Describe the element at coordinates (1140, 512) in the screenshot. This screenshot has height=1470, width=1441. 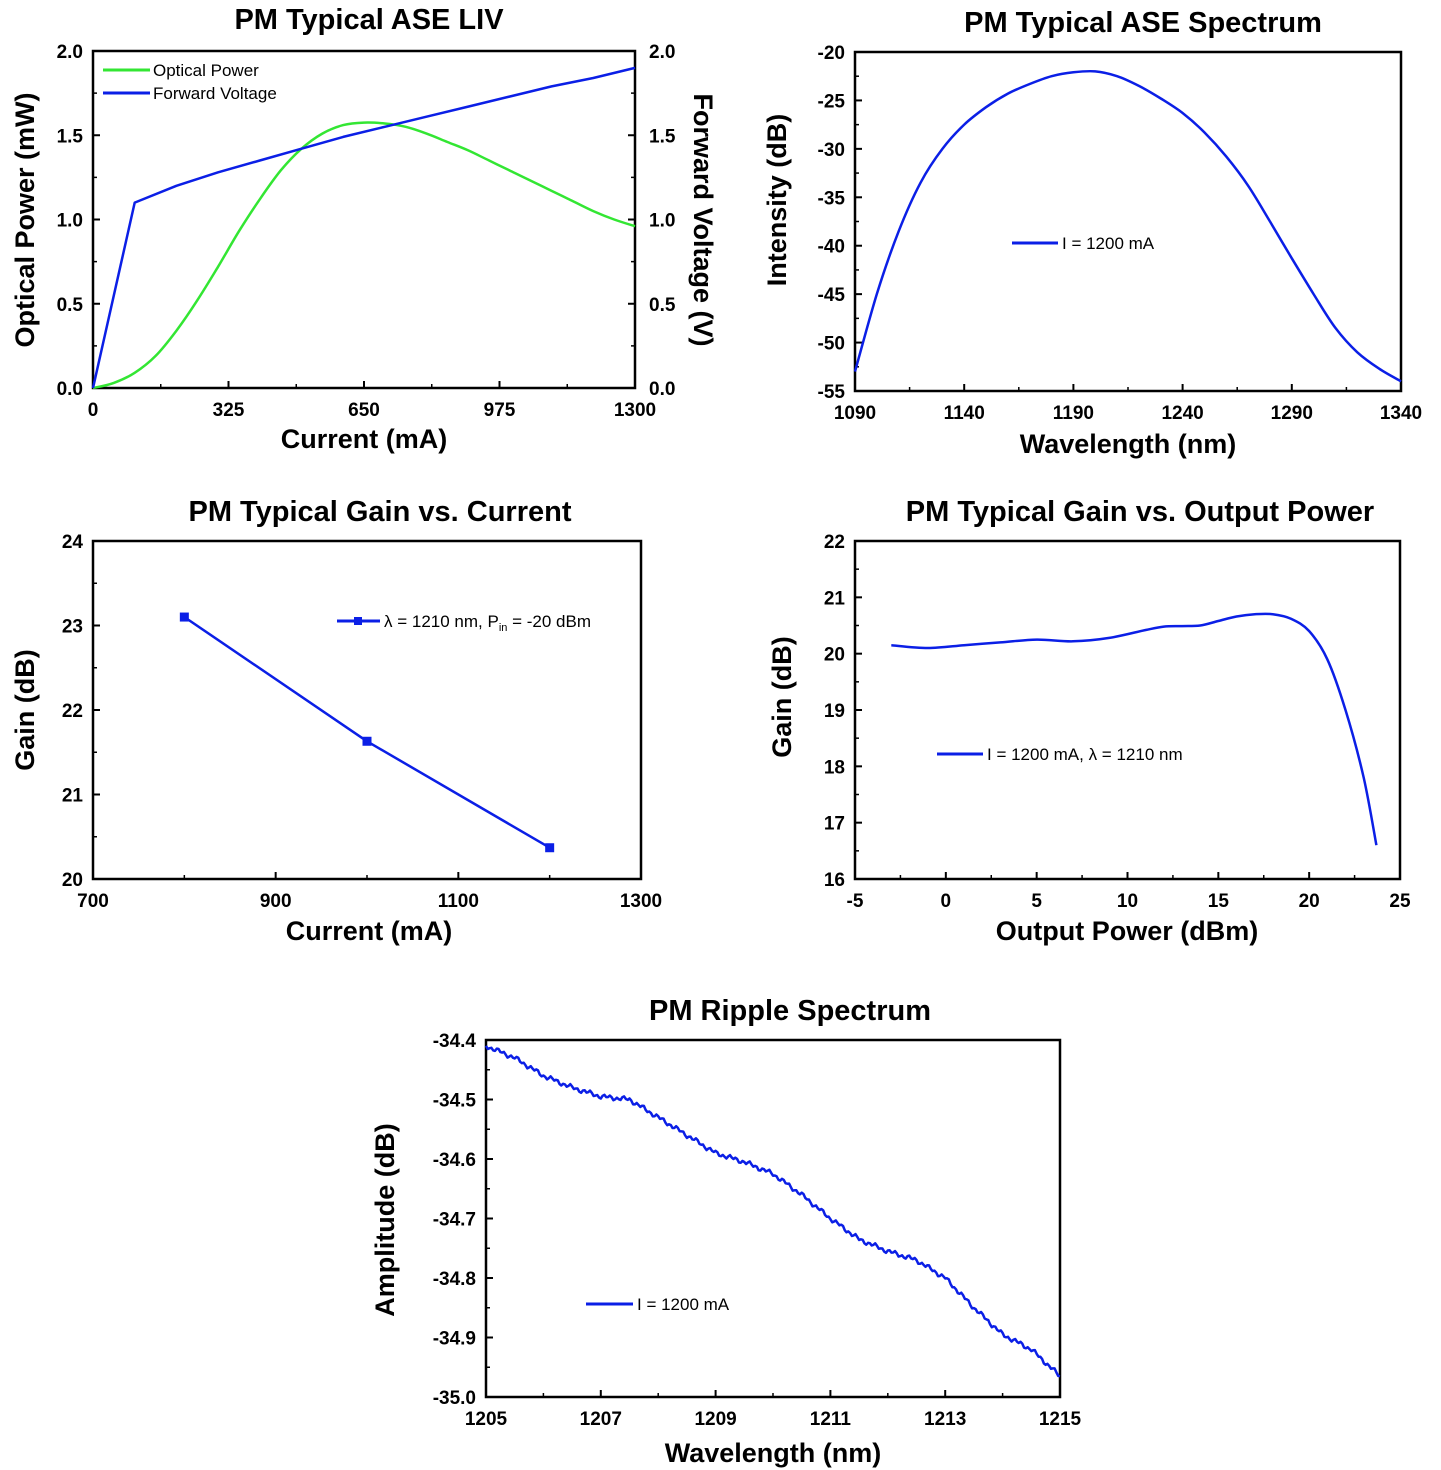
I see `chart-title: PM Typical Gain vs. Output Power` at that location.